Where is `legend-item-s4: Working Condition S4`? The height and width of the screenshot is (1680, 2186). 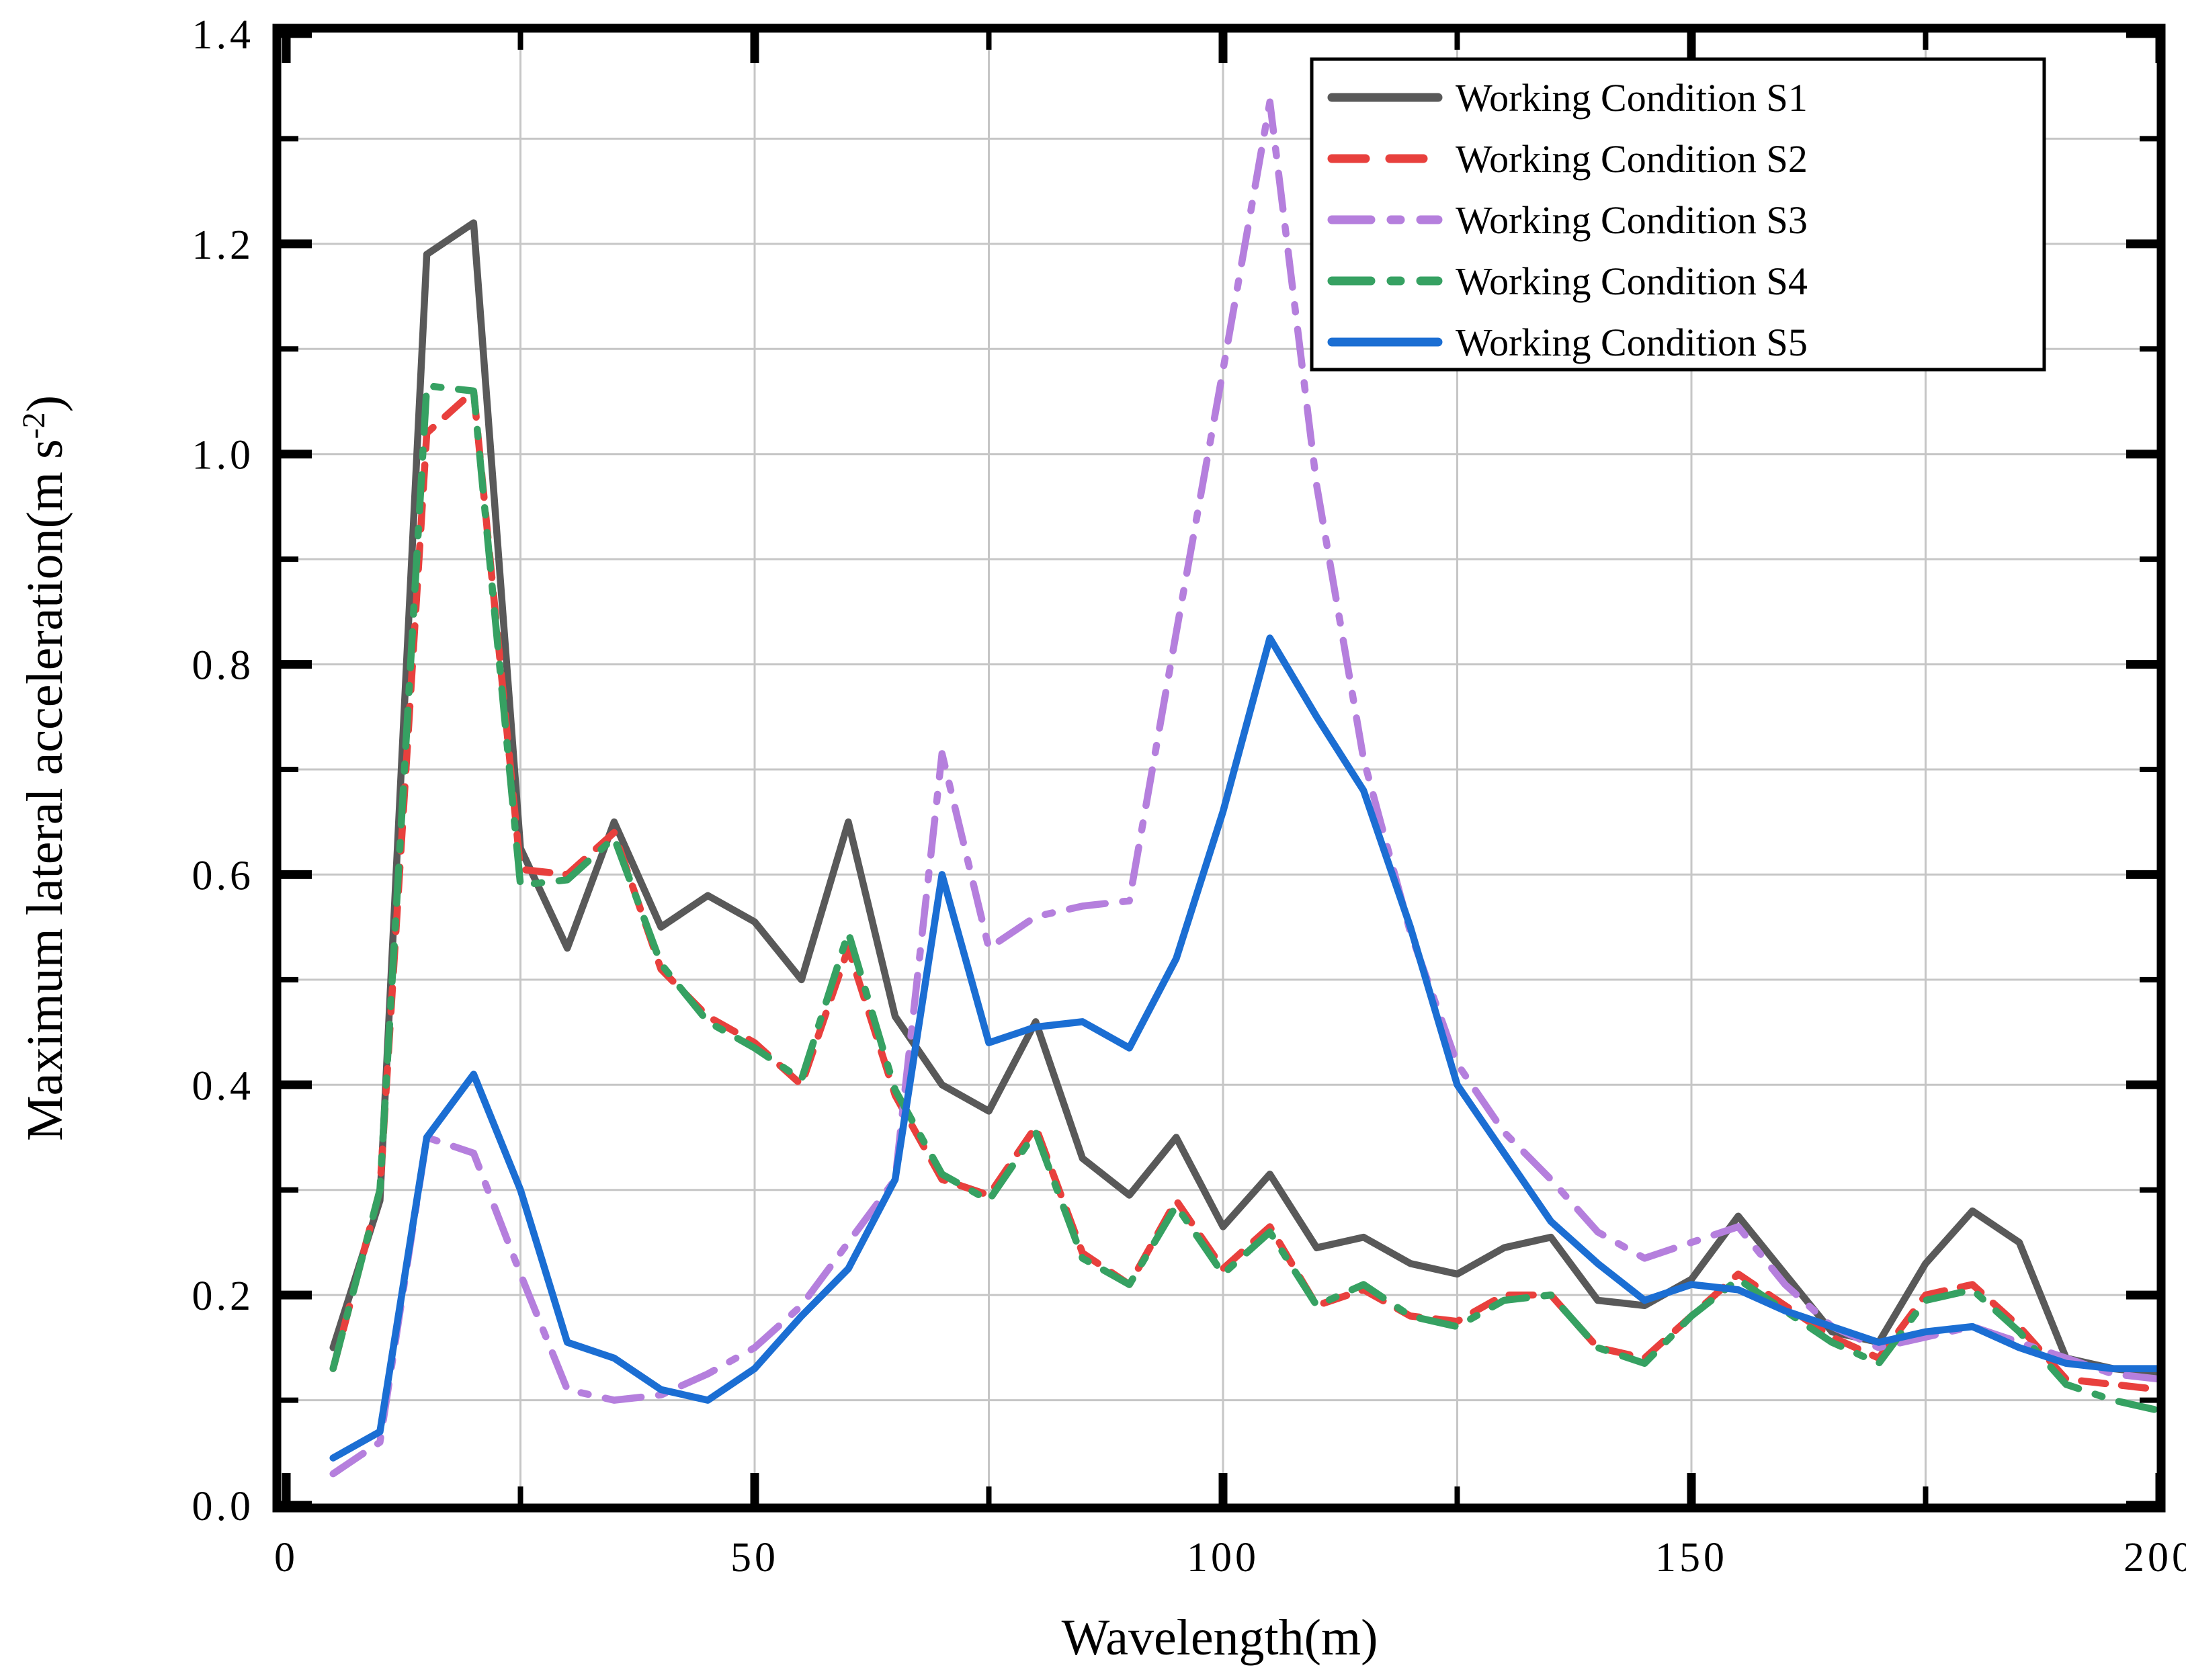 legend-item-s4: Working Condition S4 is located at coordinates (1567, 281).